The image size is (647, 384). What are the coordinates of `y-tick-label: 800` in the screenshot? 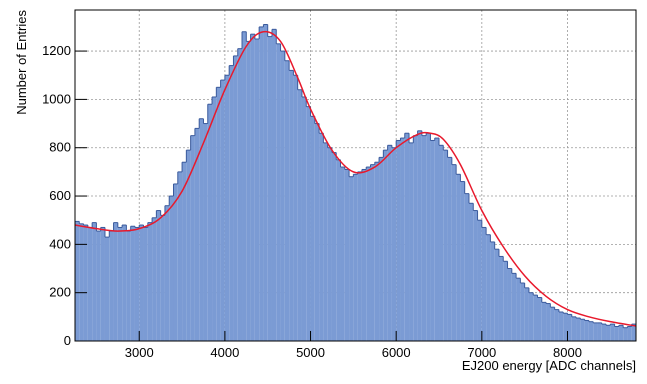 It's located at (60, 147).